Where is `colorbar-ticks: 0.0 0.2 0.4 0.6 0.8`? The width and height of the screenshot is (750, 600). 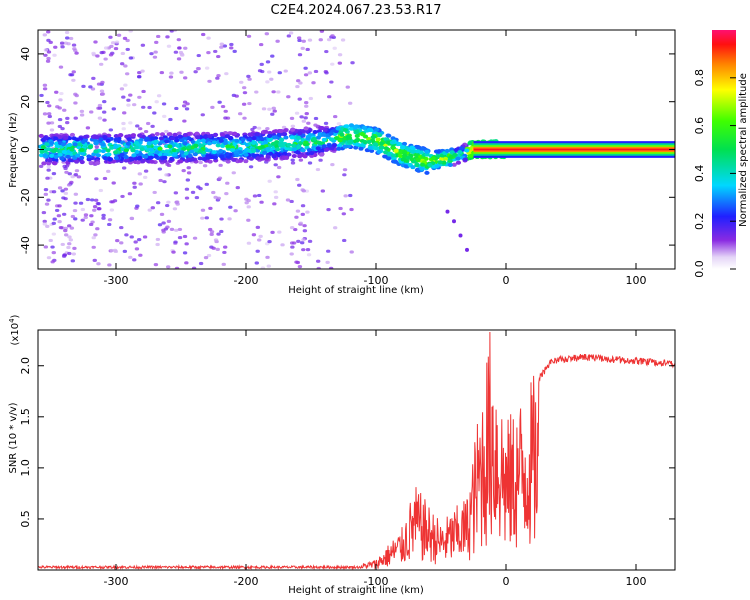
colorbar-ticks: 0.0 0.2 0.4 0.6 0.8 is located at coordinates (714, 173).